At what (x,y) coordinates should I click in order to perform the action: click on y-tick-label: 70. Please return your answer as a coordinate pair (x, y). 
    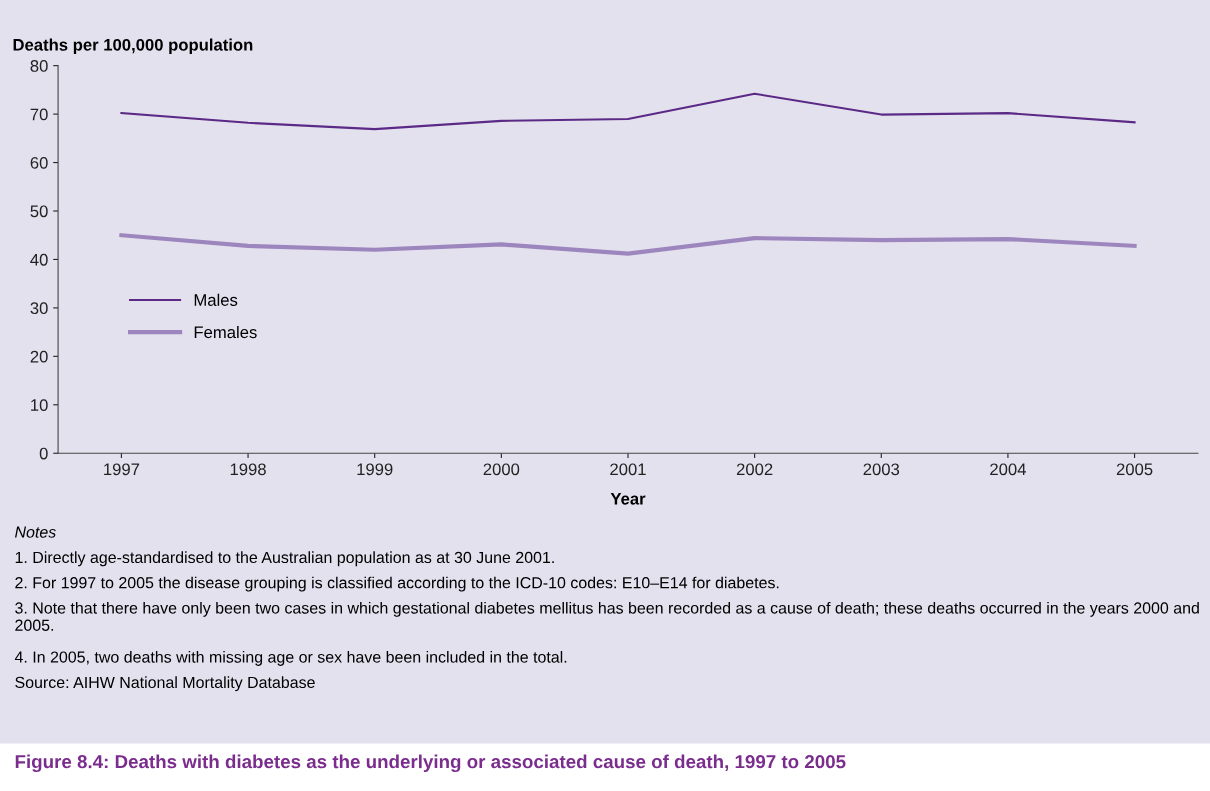
    Looking at the image, I should click on (39, 114).